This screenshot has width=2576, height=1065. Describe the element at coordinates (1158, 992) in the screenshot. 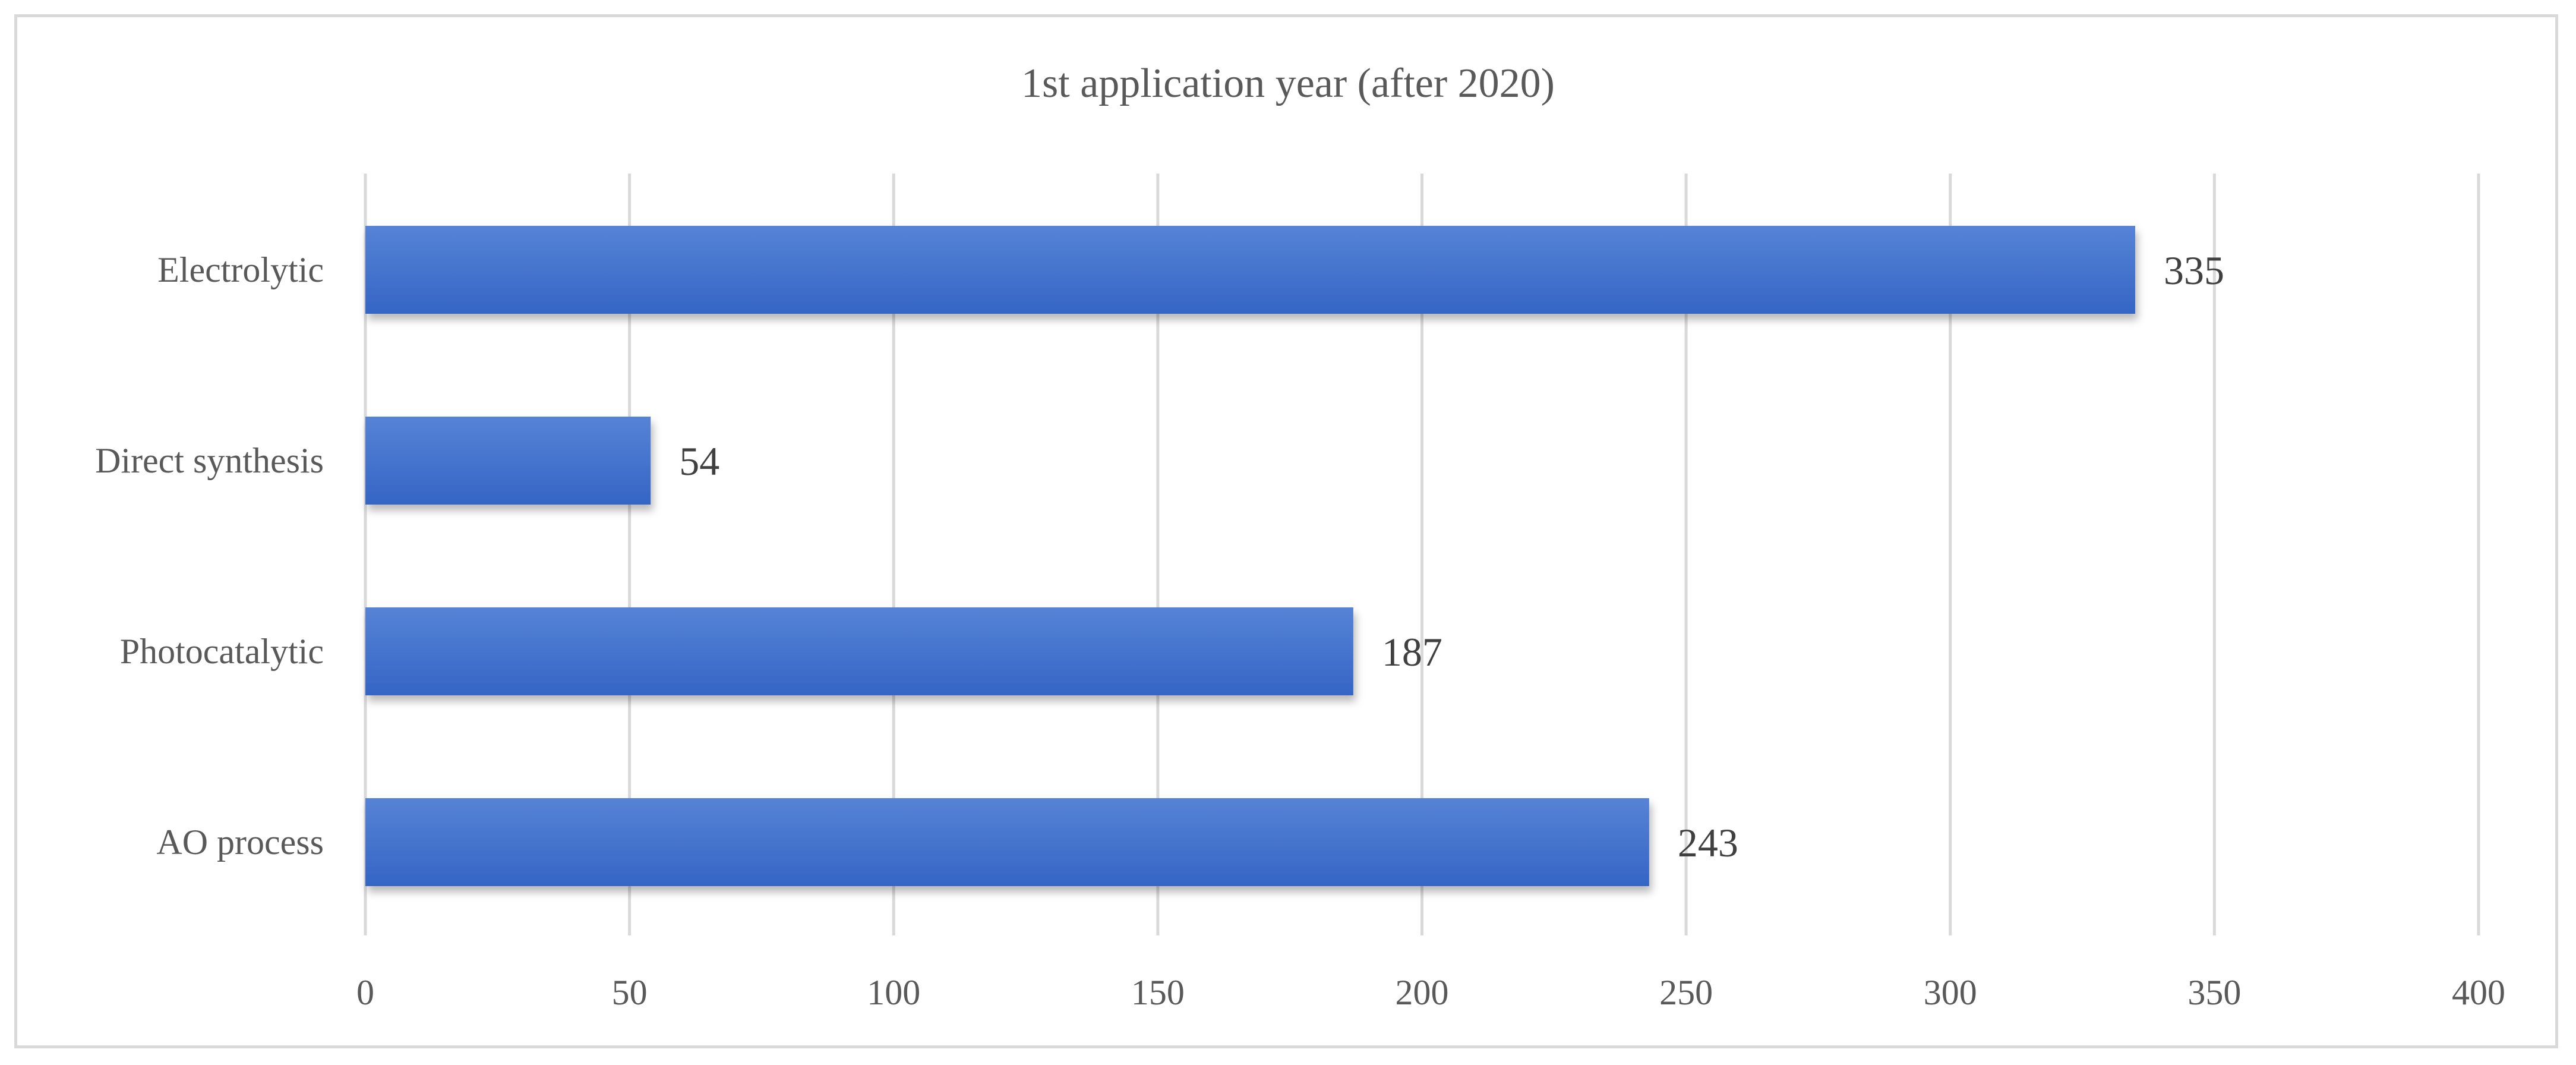

I see `x-tick-label-150: 150` at that location.